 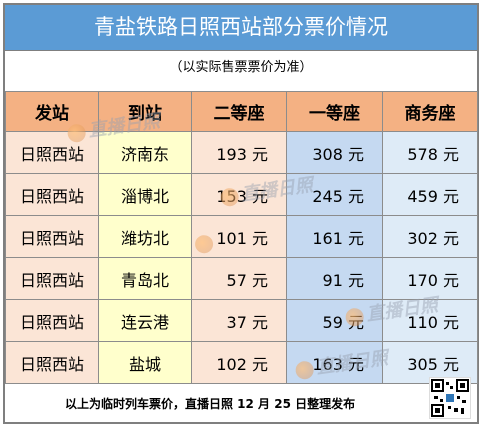 What do you see at coordinates (239, 111) in the screenshot?
I see `header-second-class: 二等座` at bounding box center [239, 111].